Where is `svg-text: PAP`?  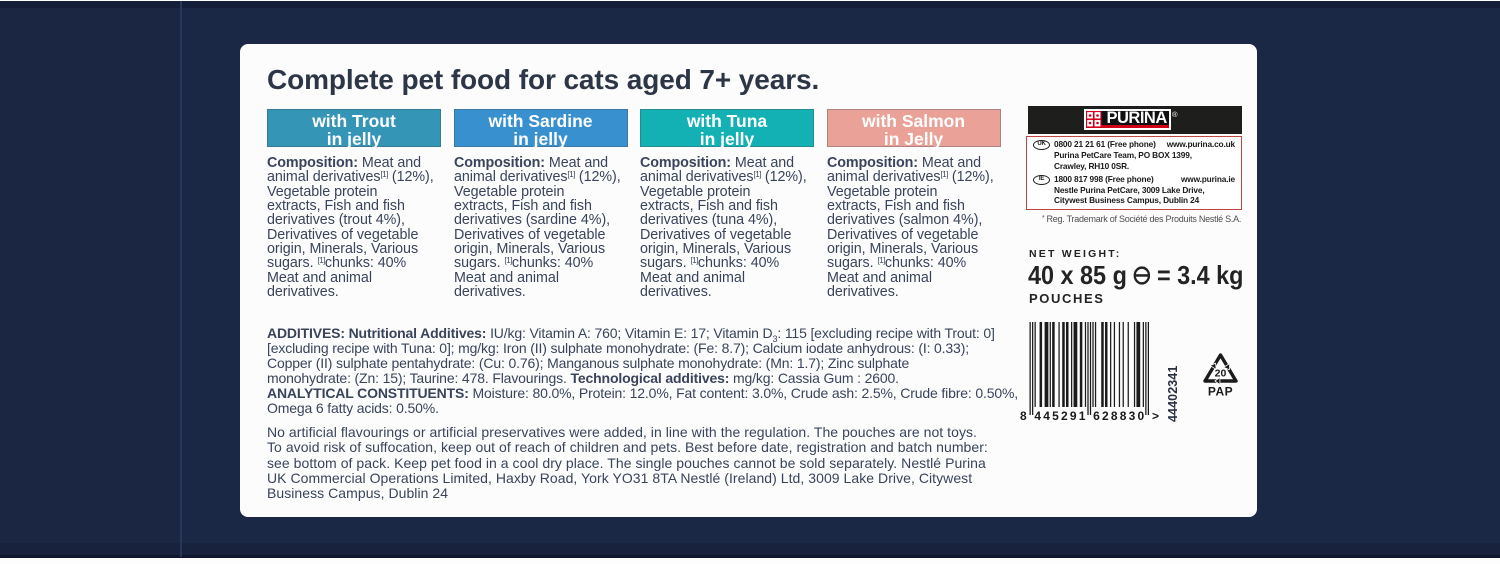
svg-text: PAP is located at coordinates (1220, 392).